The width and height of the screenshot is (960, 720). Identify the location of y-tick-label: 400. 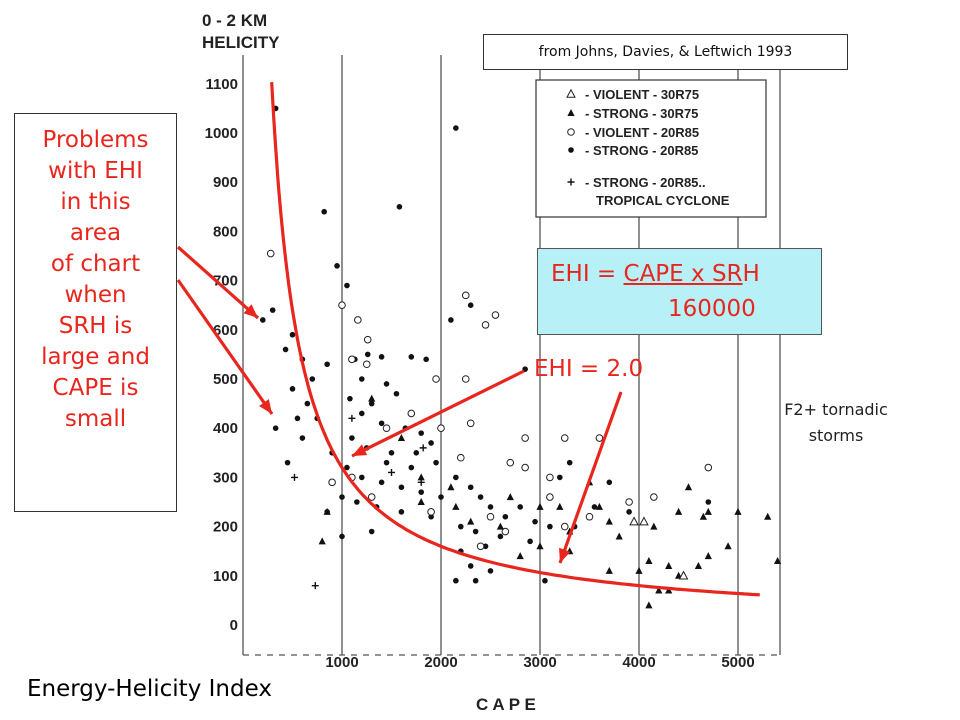
(225, 428).